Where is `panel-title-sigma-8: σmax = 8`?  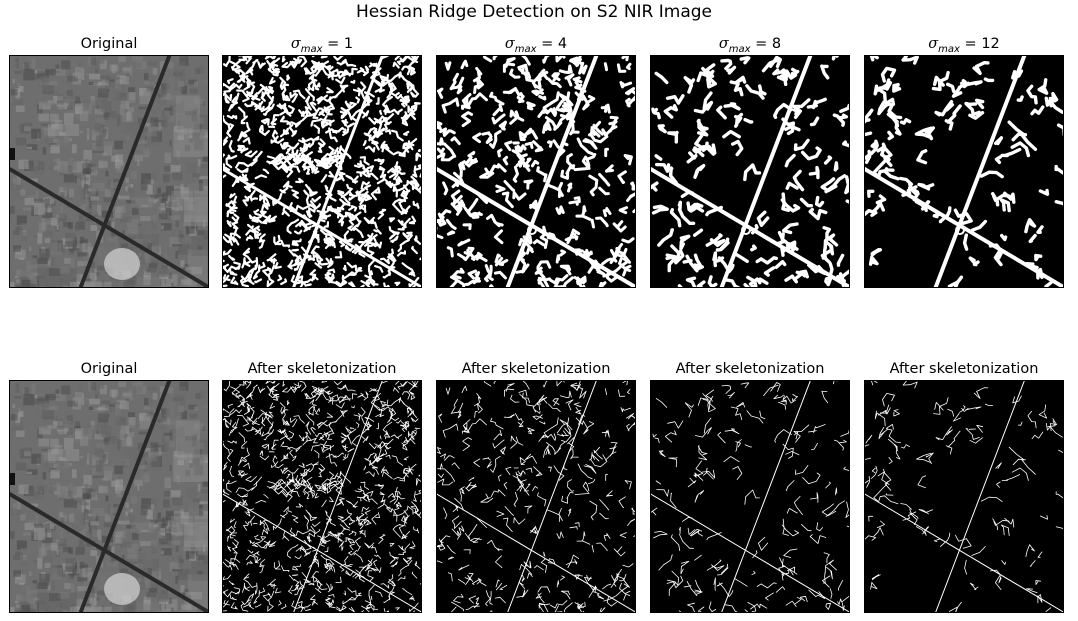
panel-title-sigma-8: σmax = 8 is located at coordinates (750, 45).